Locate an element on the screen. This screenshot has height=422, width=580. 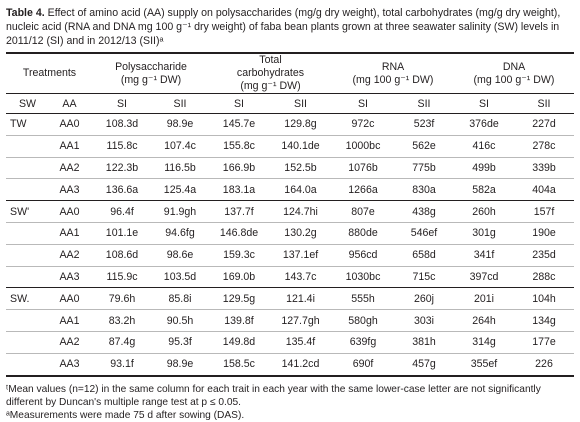
header-total-carbohydrates: Total carbohydrates (mg g⁻¹ DW) is located at coordinates (270, 74).